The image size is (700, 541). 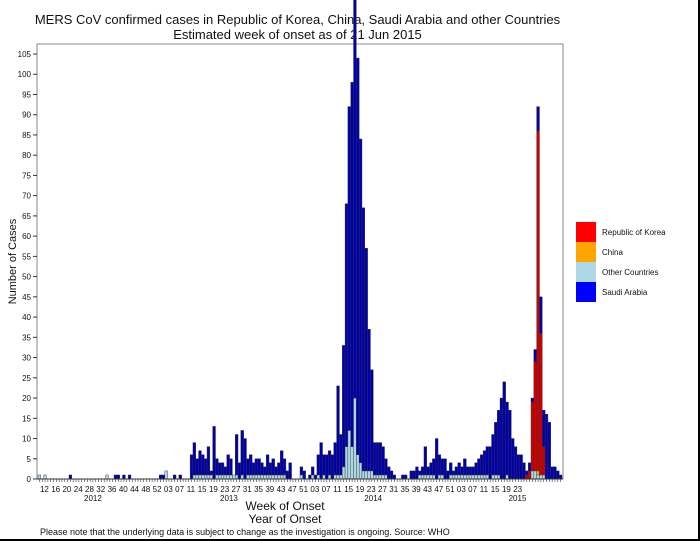 I want to click on y-tick-label: 70, so click(x=26, y=196).